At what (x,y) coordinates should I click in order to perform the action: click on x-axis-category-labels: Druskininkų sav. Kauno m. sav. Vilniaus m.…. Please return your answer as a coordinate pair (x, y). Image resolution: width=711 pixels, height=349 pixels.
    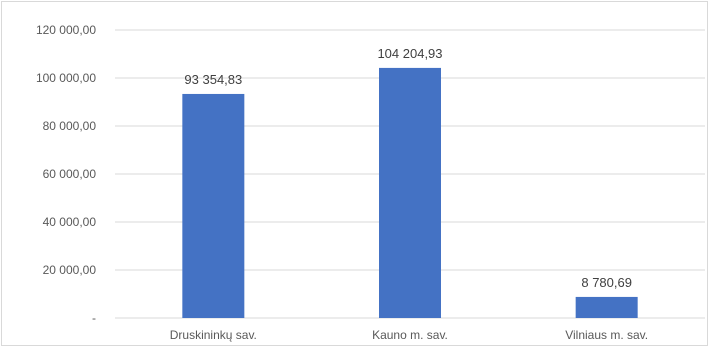
    Looking at the image, I should click on (409, 335).